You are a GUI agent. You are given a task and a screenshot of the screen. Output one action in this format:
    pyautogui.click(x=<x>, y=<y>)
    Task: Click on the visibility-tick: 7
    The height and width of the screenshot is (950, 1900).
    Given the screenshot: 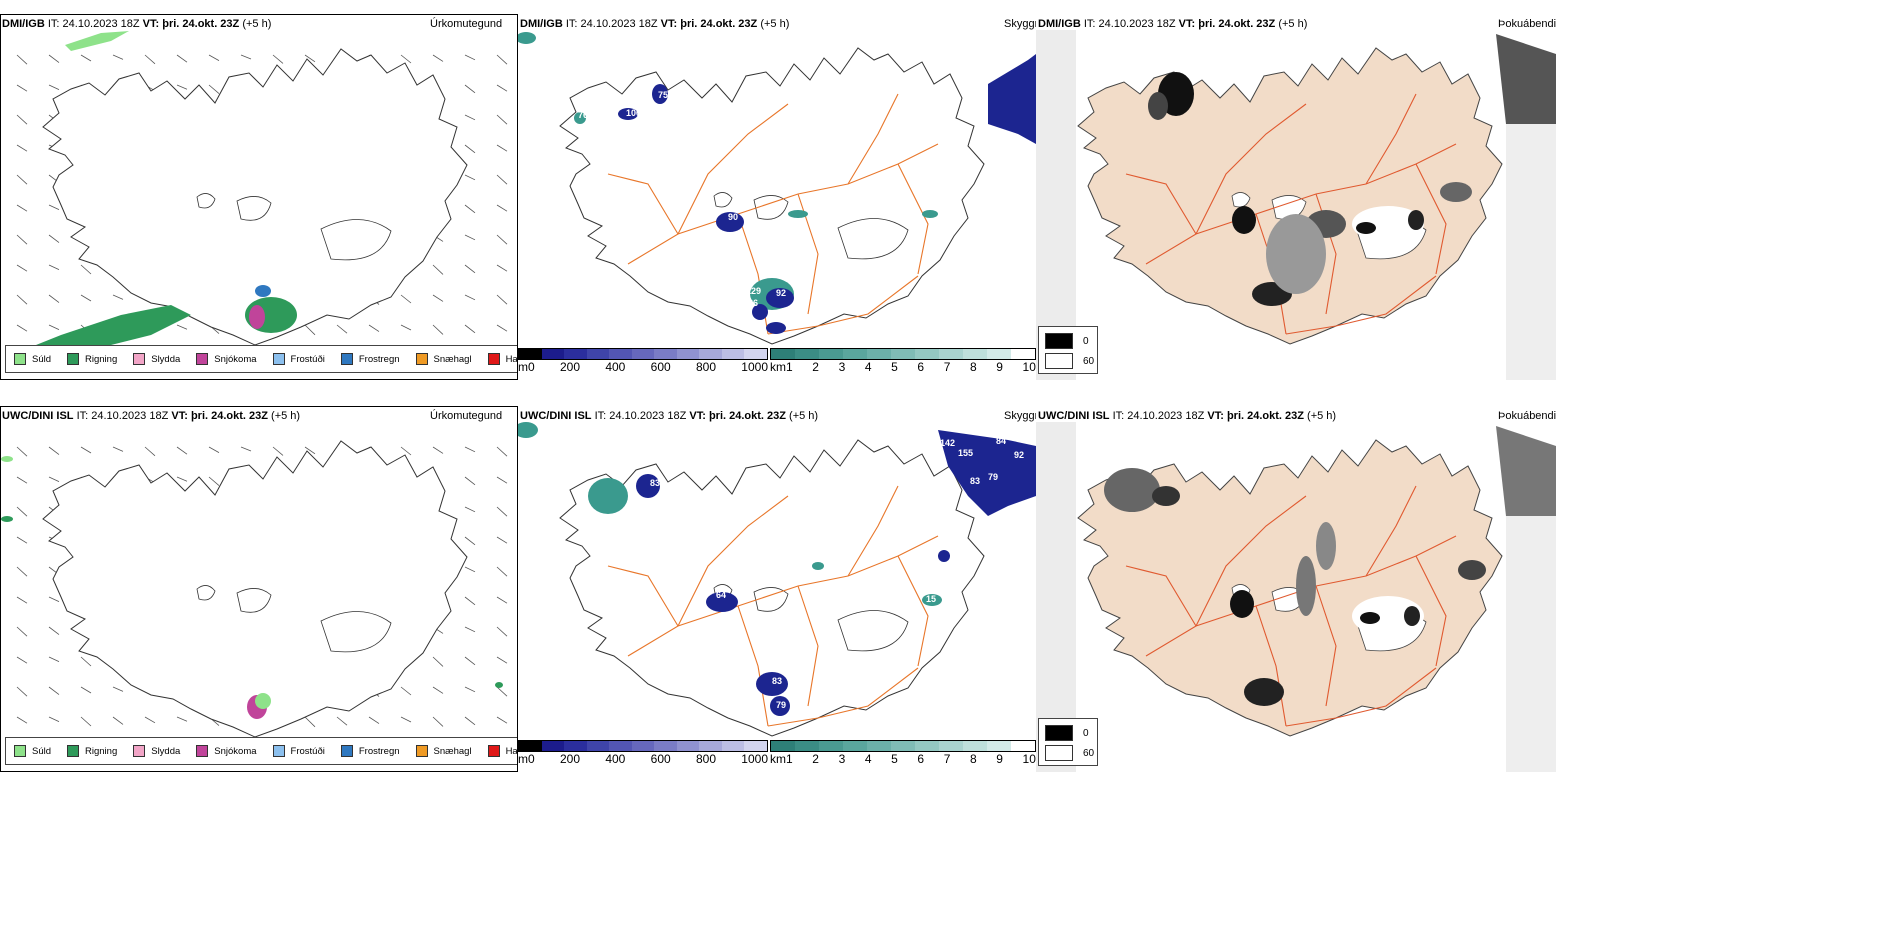 What is the action you would take?
    pyautogui.click(x=947, y=367)
    